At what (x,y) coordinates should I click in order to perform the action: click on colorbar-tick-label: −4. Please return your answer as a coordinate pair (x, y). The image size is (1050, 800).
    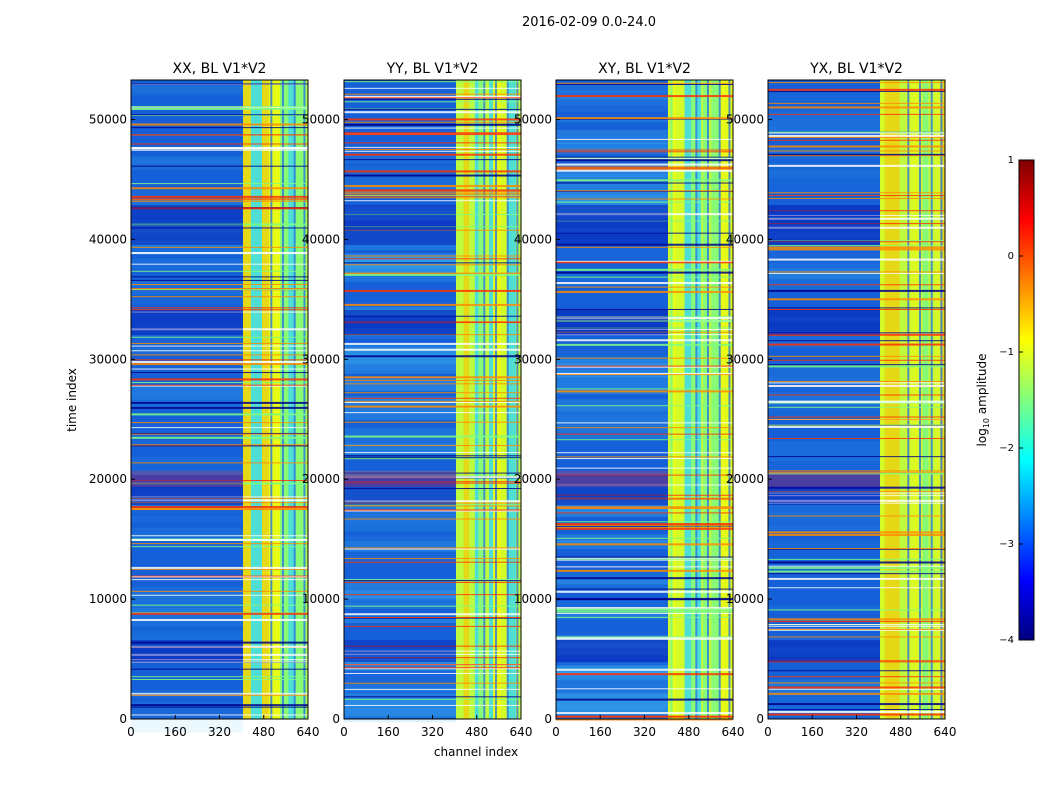
    Looking at the image, I should click on (1006, 640).